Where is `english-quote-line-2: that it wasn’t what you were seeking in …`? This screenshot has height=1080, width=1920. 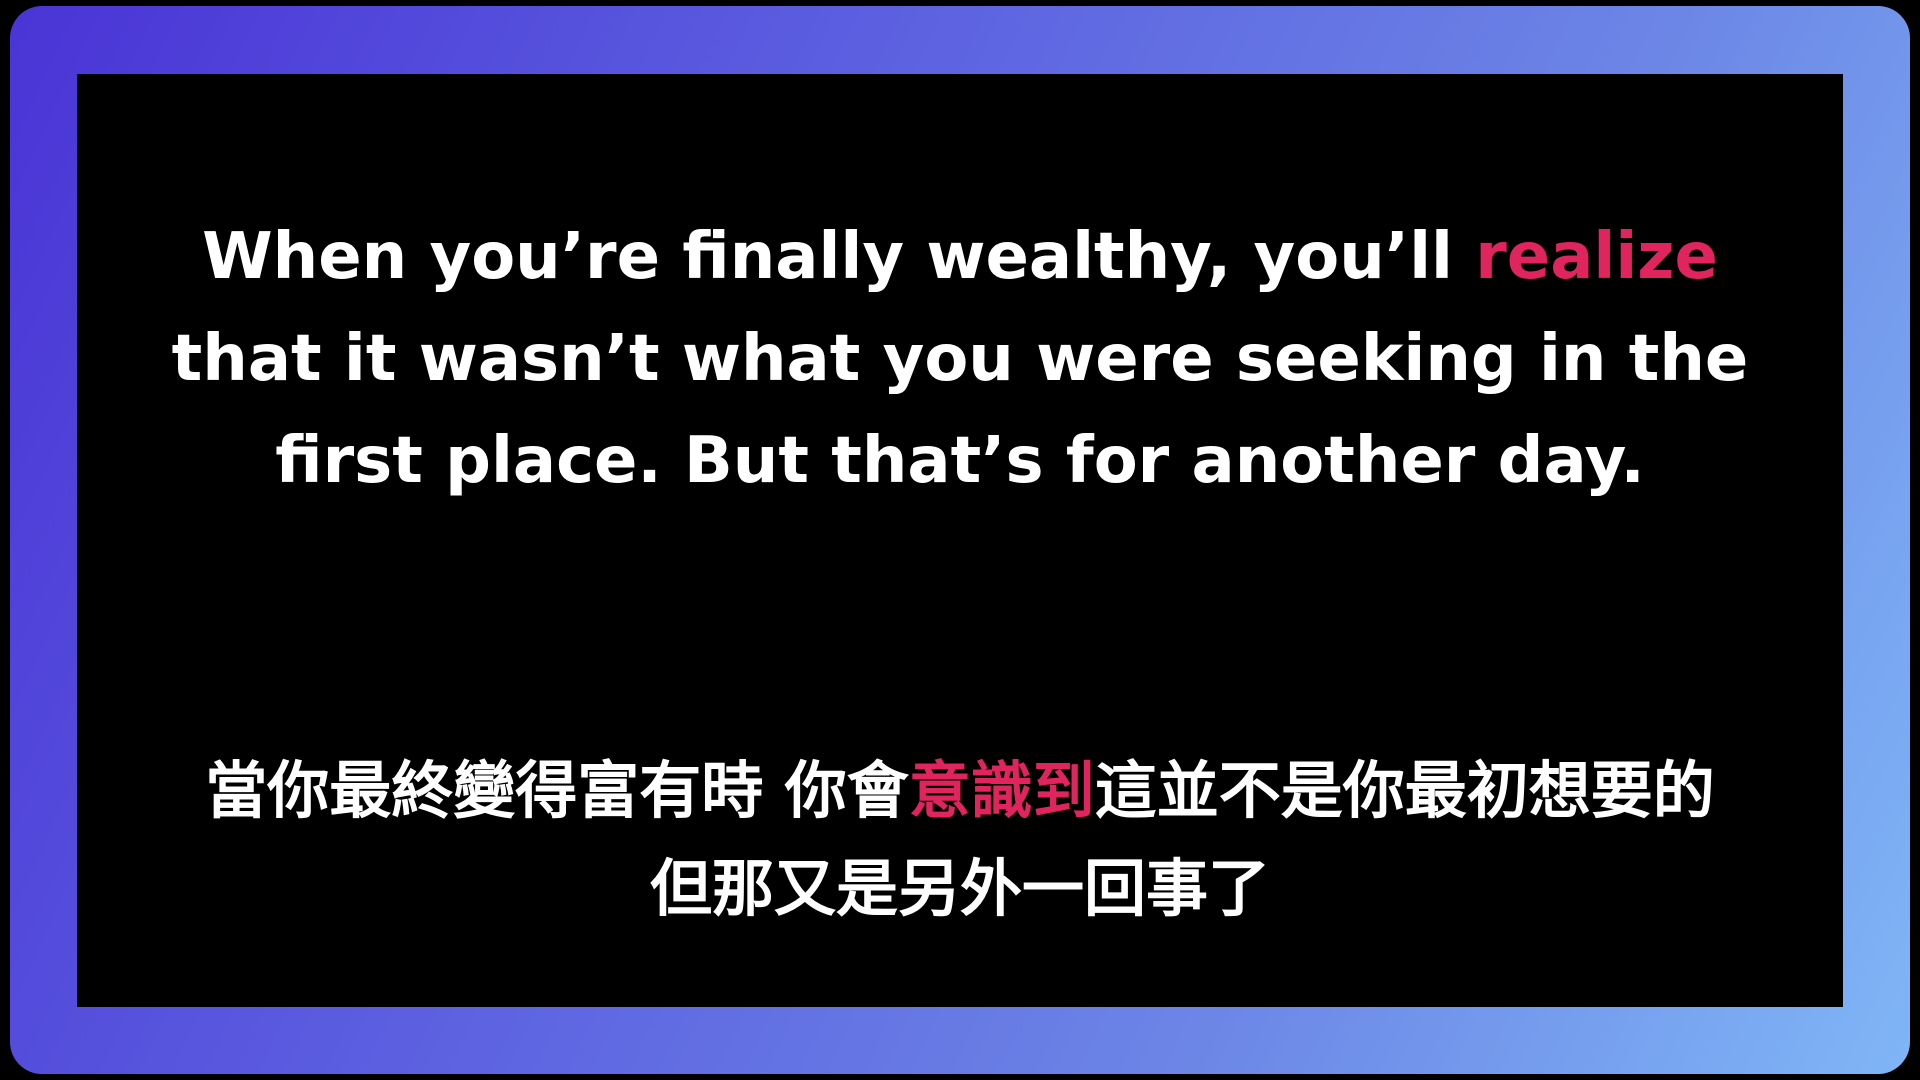 english-quote-line-2: that it wasn’t what you were seeking in … is located at coordinates (960, 359).